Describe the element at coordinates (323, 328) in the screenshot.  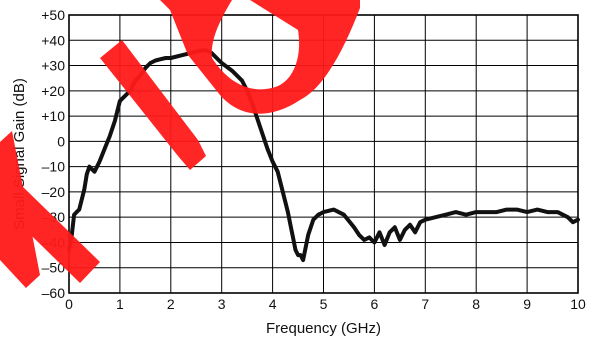
I see `x-axis-label: Frequency (GHz)` at that location.